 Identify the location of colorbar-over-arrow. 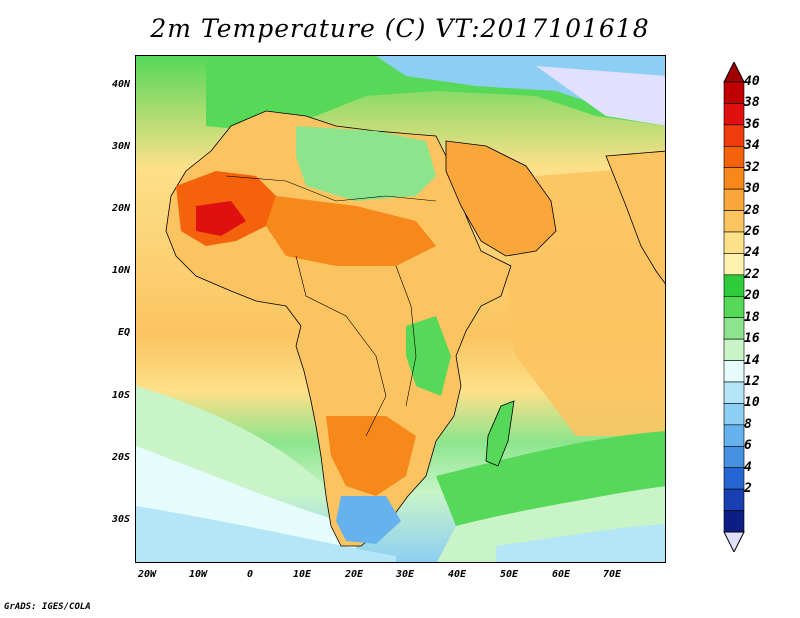
(734, 72).